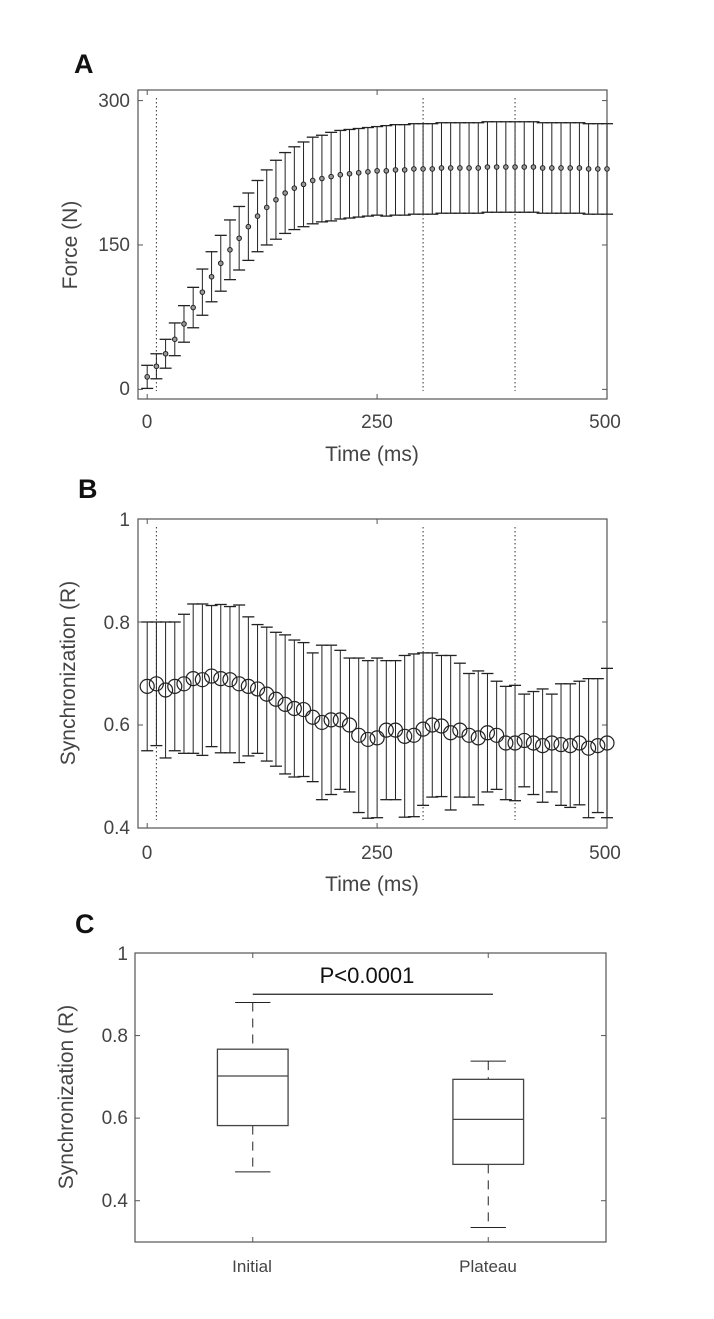  Describe the element at coordinates (70, 245) in the screenshot. I see `y-axis-label: Force (N)` at that location.